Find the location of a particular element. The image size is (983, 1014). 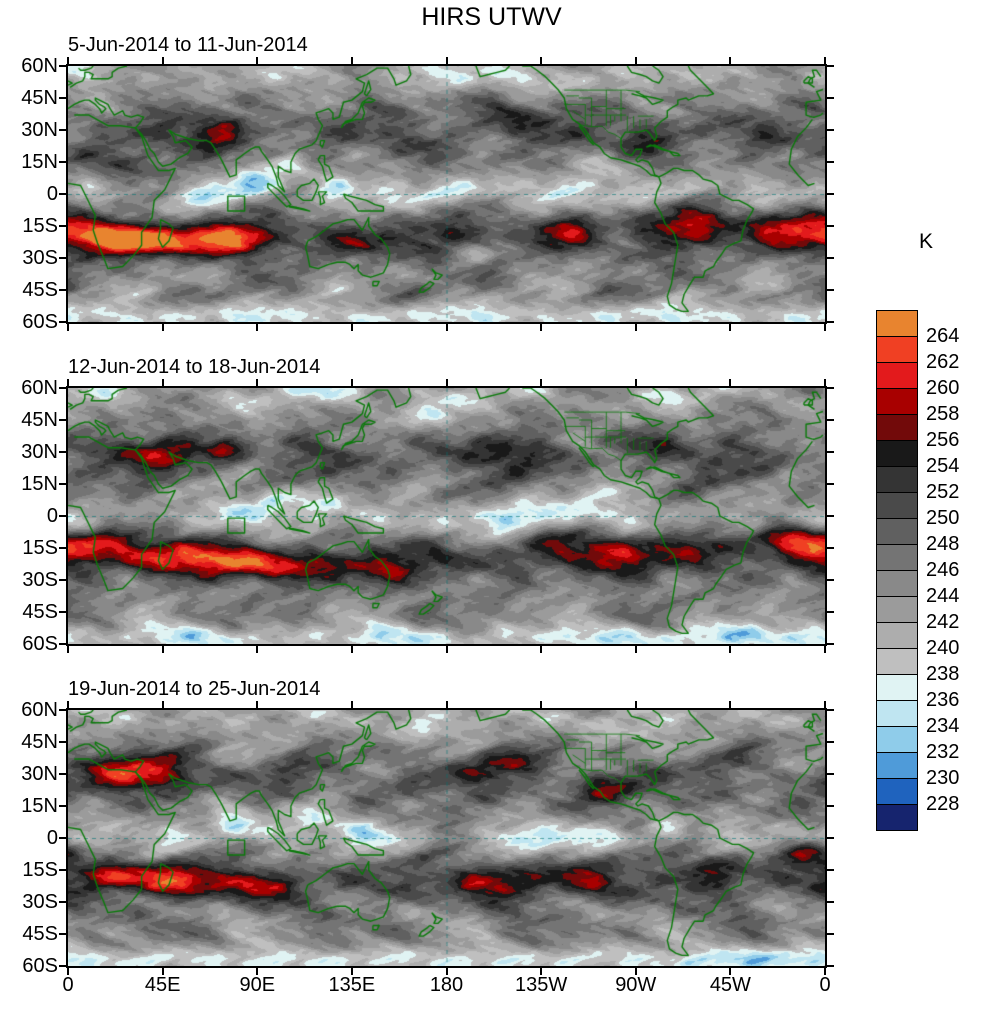

colorbar-tick-label: 258 is located at coordinates (943, 414).